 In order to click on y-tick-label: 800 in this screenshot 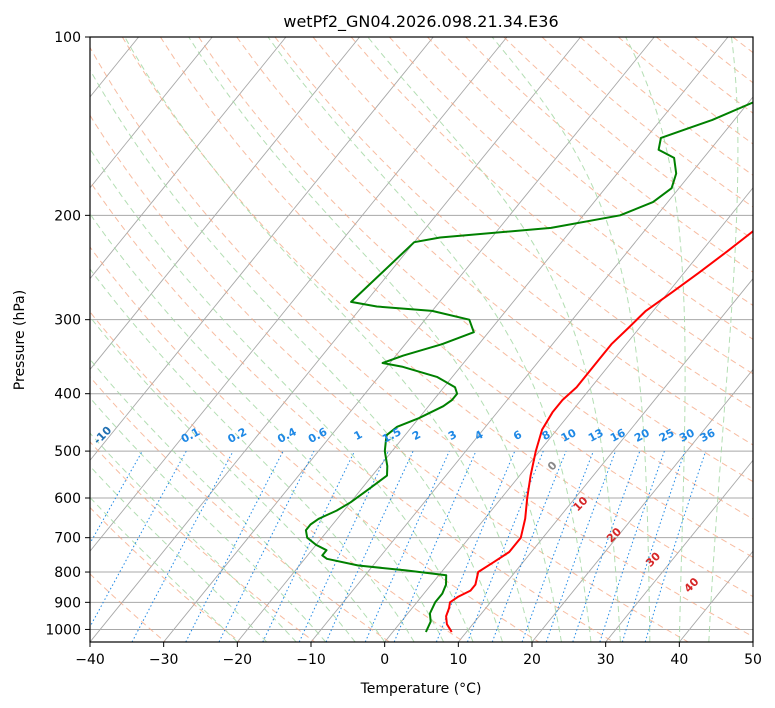, I will do `click(67, 573)`.